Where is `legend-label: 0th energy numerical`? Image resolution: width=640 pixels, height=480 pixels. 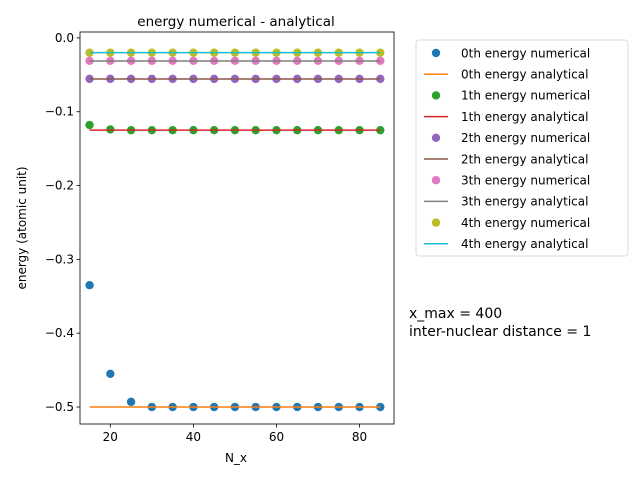
legend-label: 0th energy numerical is located at coordinates (525, 53).